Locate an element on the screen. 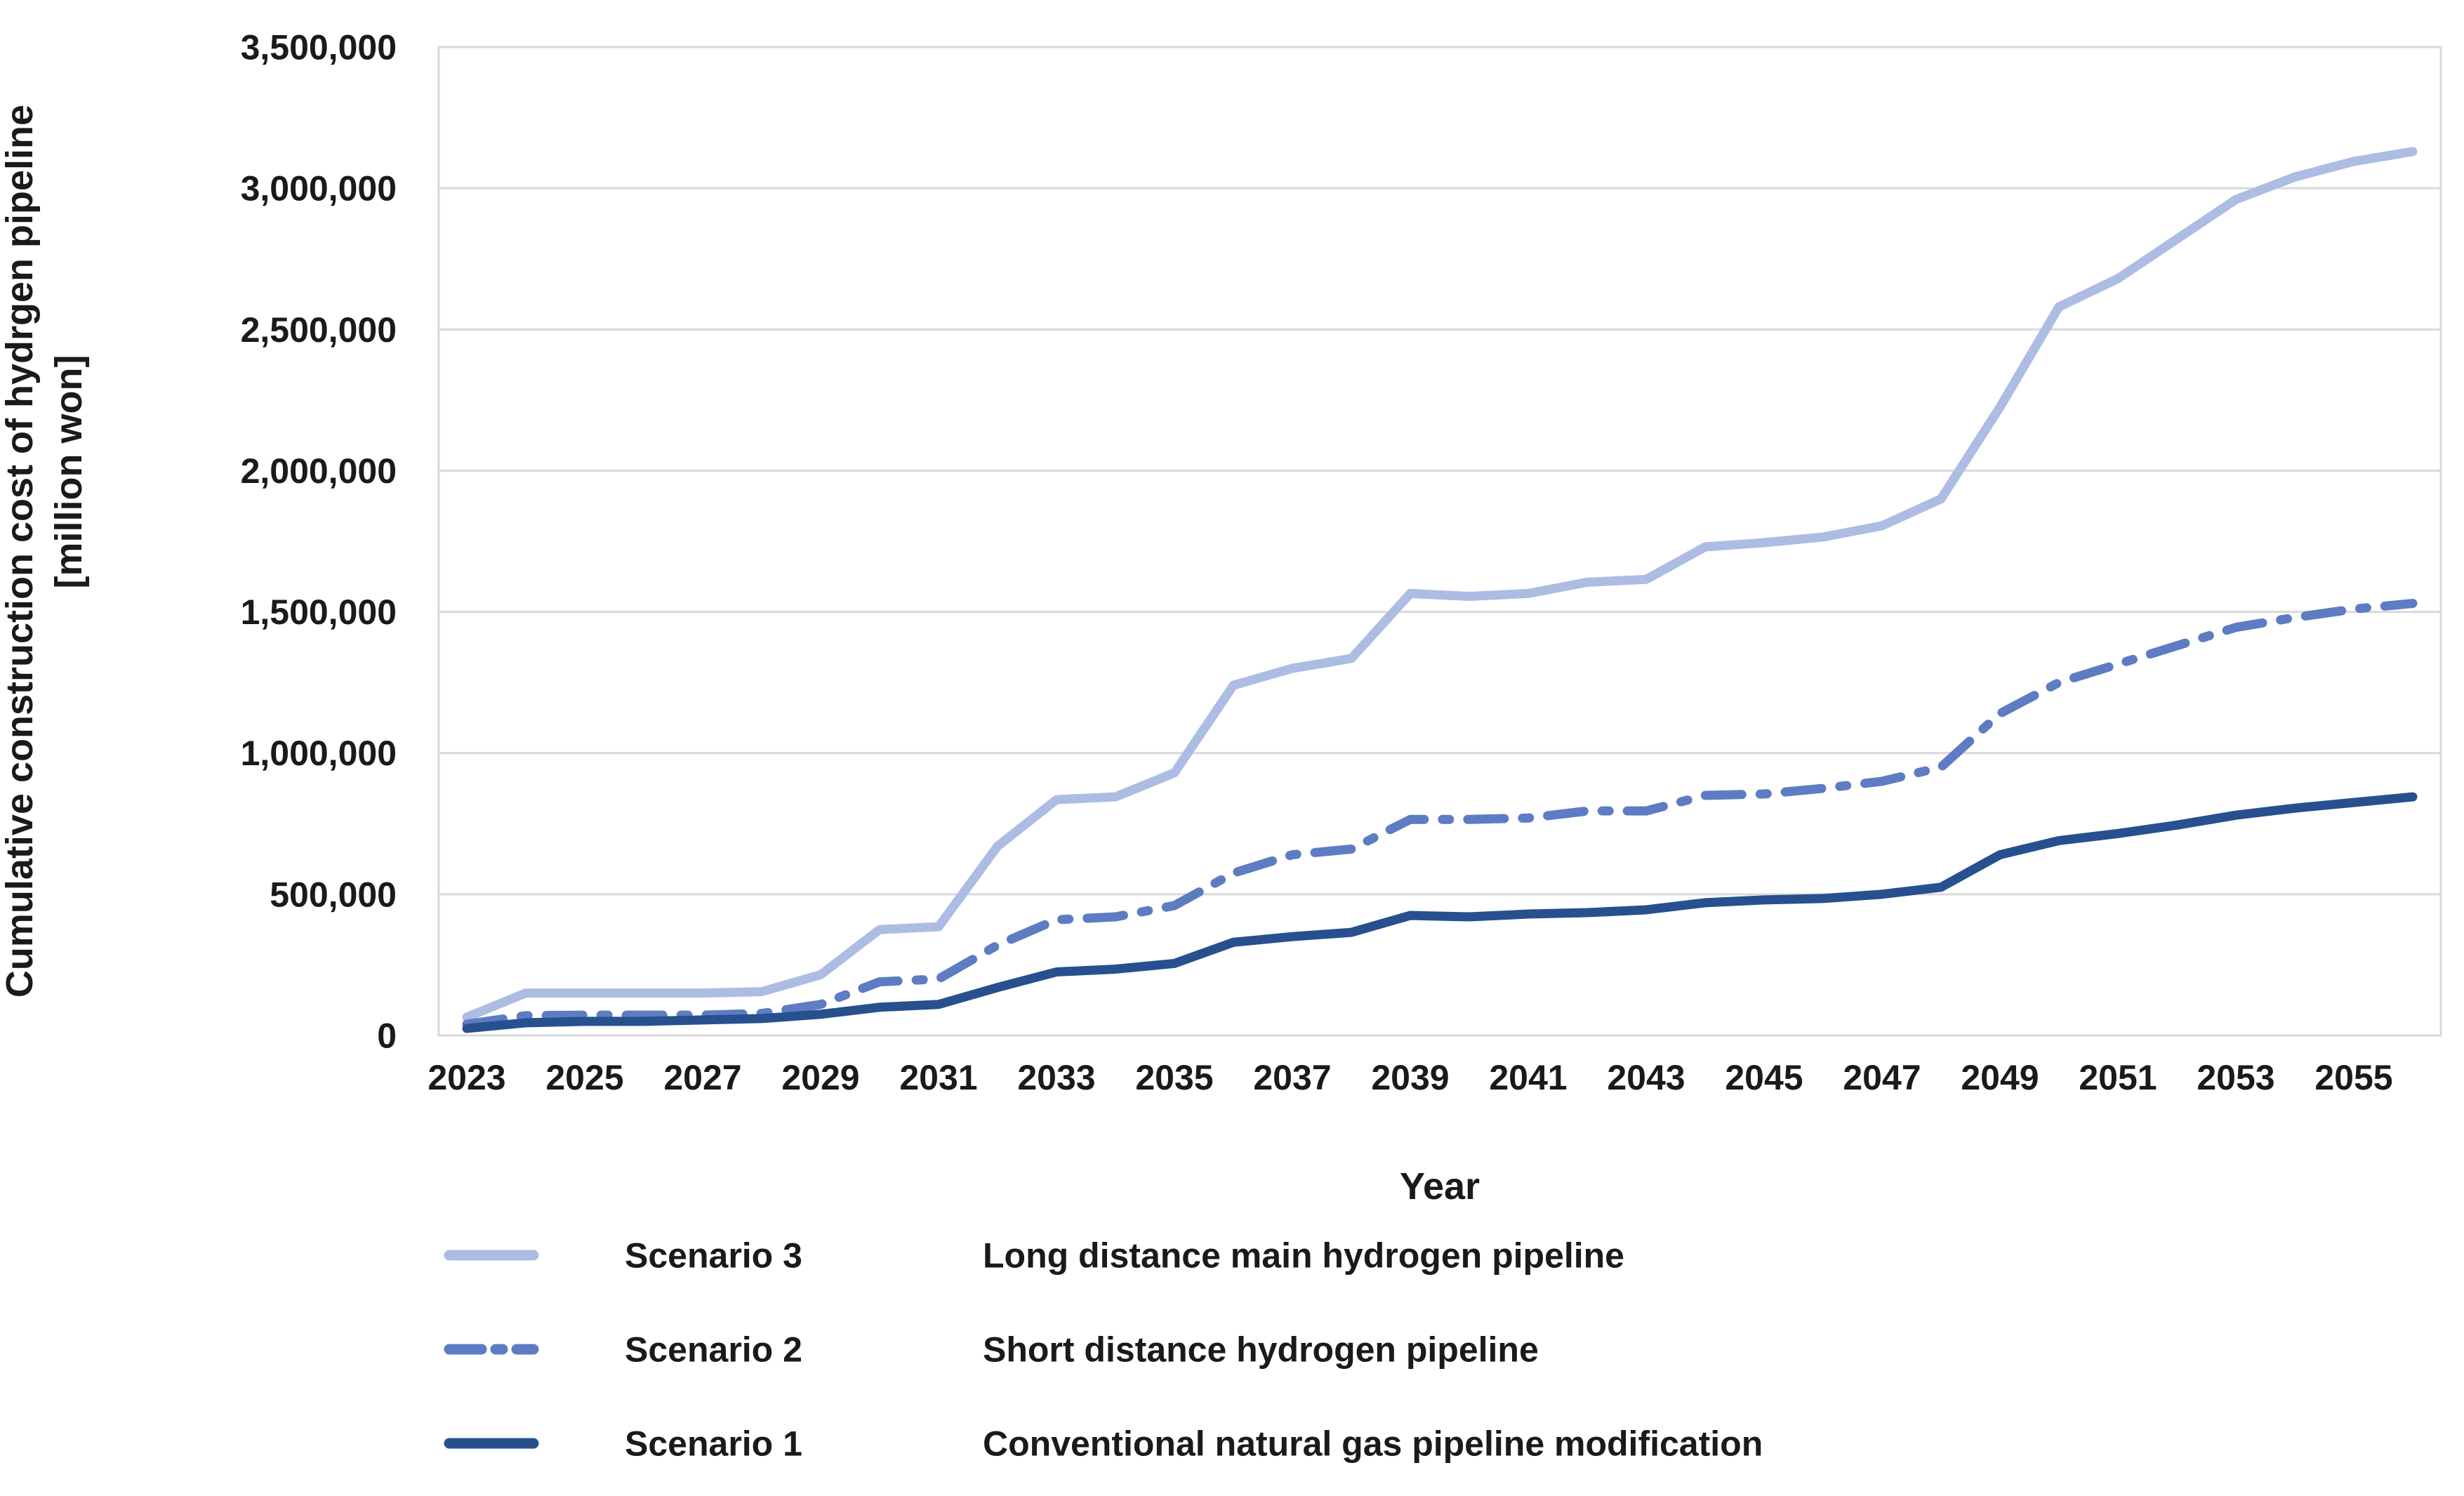 The image size is (2464, 1496). legend-series-description: Long distance main hydrogen pipeline is located at coordinates (1303, 1256).